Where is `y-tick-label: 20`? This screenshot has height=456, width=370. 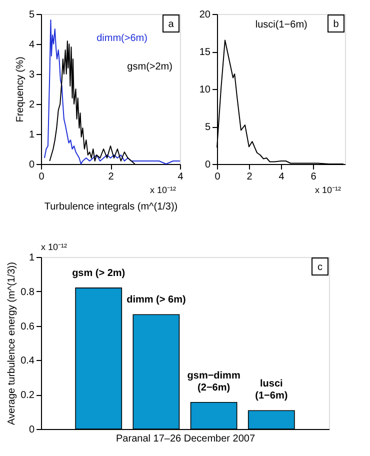 y-tick-label: 20 is located at coordinates (205, 15).